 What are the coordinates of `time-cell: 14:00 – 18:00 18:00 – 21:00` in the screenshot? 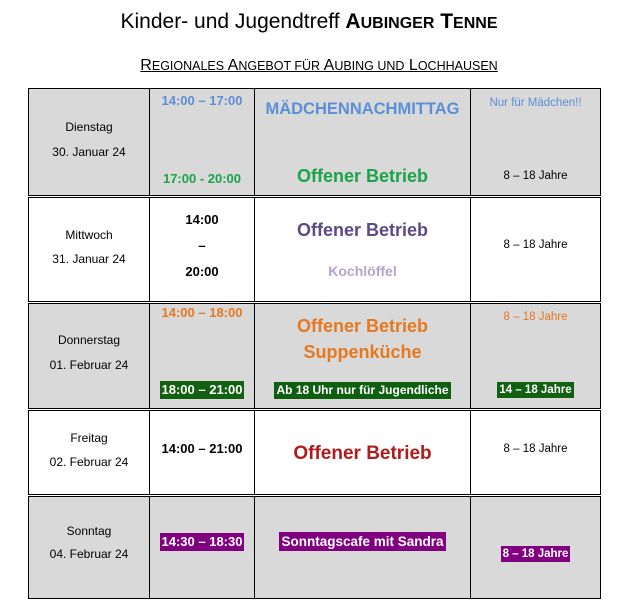 It's located at (202, 356).